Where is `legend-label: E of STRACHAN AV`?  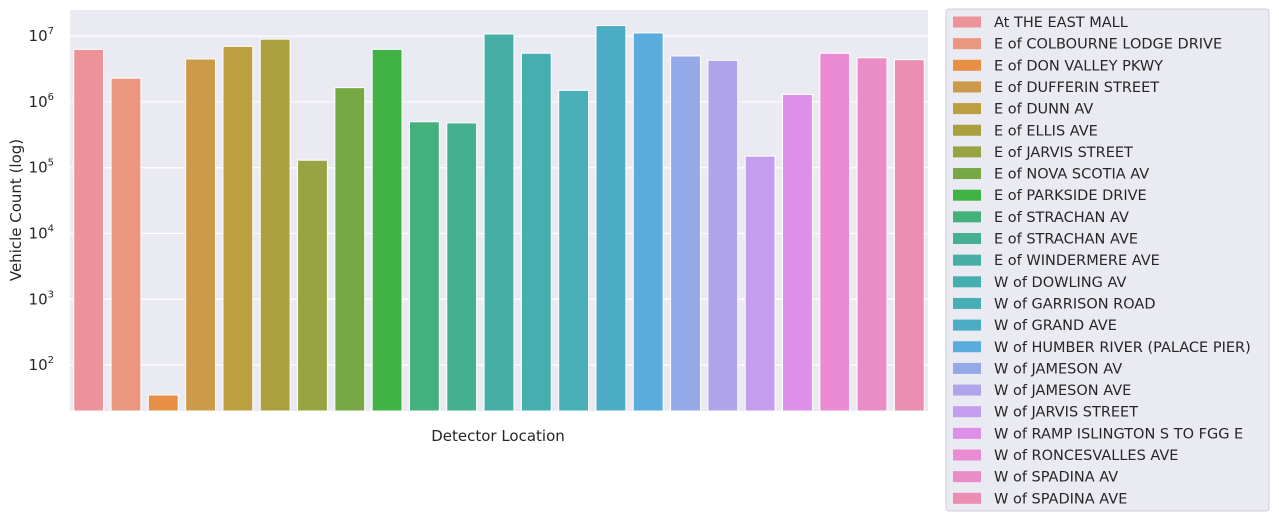
legend-label: E of STRACHAN AV is located at coordinates (1061, 218).